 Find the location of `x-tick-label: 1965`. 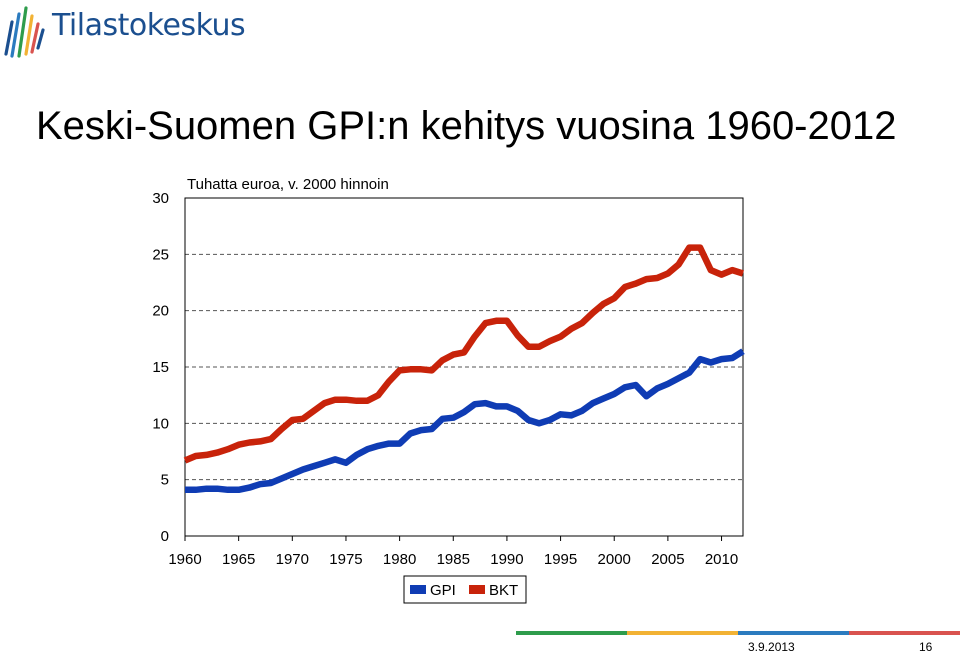

x-tick-label: 1965 is located at coordinates (238, 559).